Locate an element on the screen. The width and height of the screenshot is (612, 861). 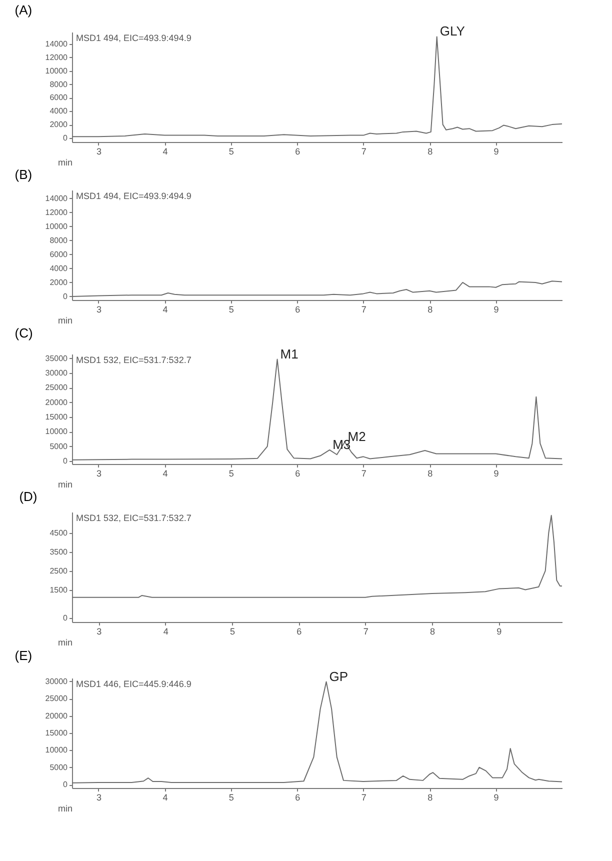
line-series is located at coordinates (317, 409).